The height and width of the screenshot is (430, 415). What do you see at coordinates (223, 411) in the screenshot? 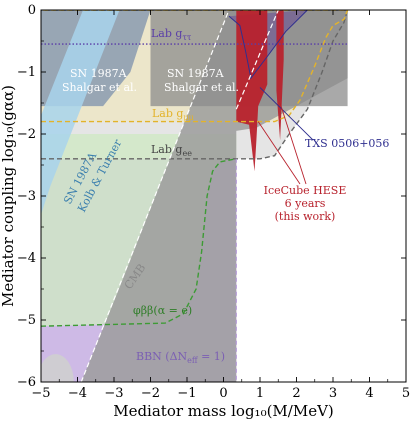
I see `x-axis-title: Mediator mass log₁₀(M/MeV)` at bounding box center [223, 411].